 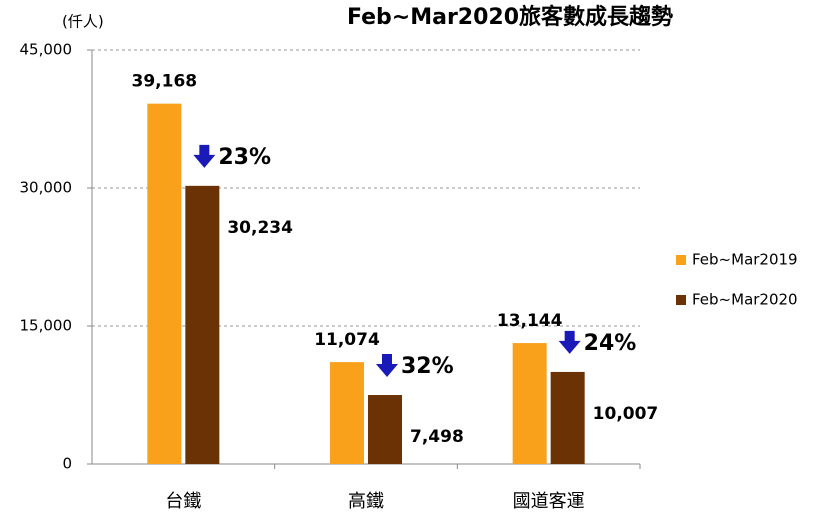 What do you see at coordinates (510, 17) in the screenshot?
I see `chart-title: Feb~Mar2020旅客數成長趨勢` at bounding box center [510, 17].